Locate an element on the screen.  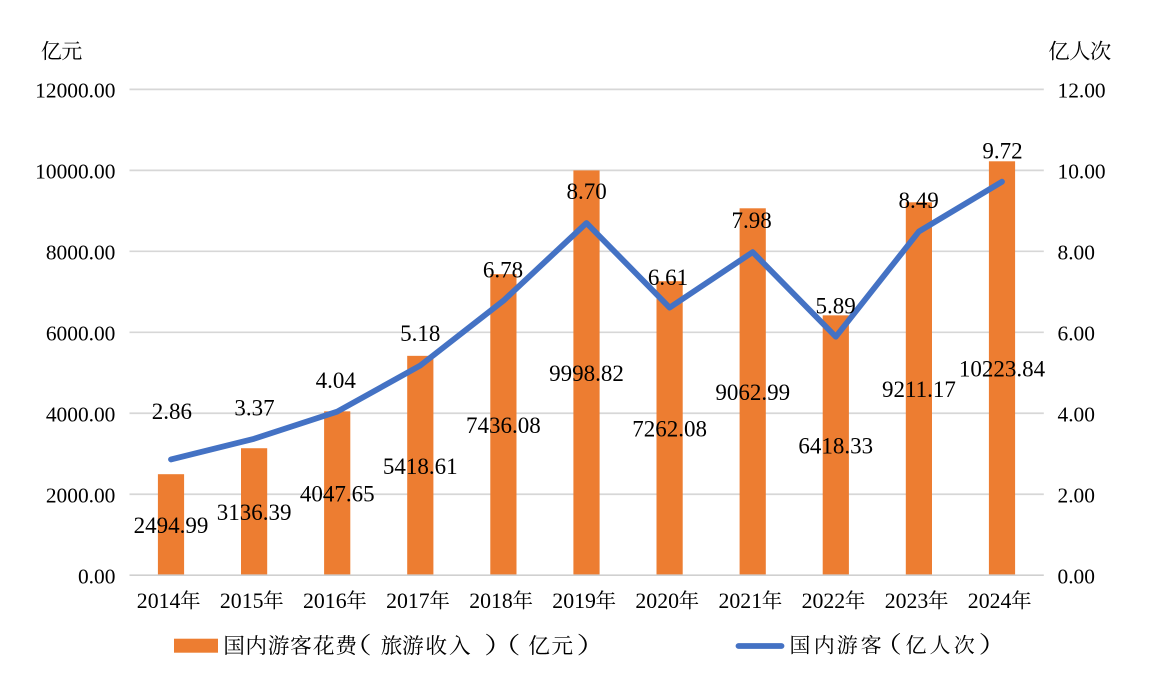
svg-text: 3136.39 is located at coordinates (254, 512).